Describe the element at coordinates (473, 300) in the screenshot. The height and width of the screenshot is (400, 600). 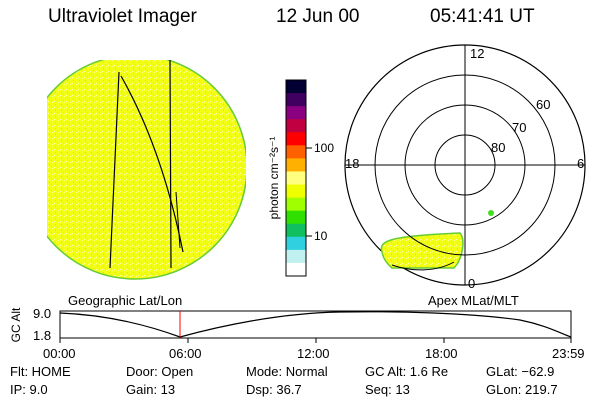
I see `apex-coords-label: Apex MLat/MLT` at that location.